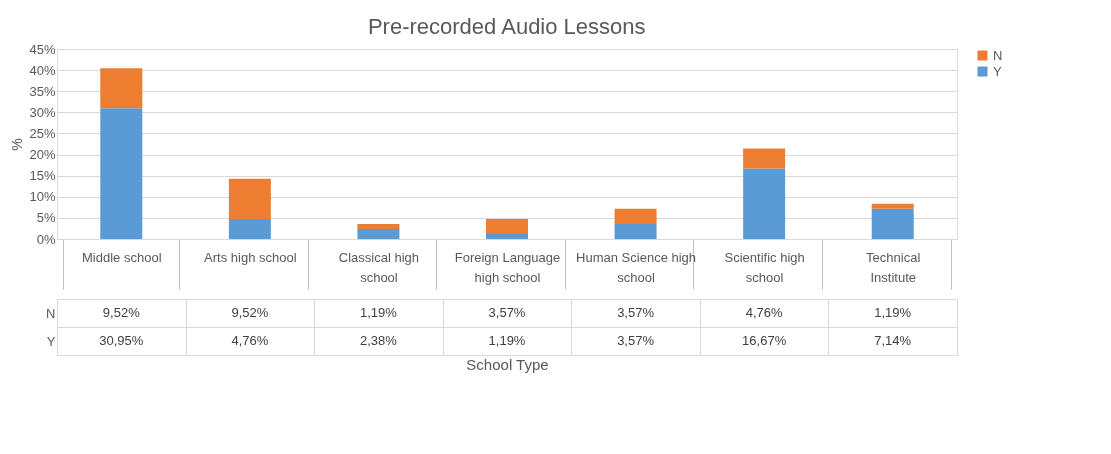 The height and width of the screenshot is (454, 1111). What do you see at coordinates (51, 313) in the screenshot?
I see `text: N` at bounding box center [51, 313].